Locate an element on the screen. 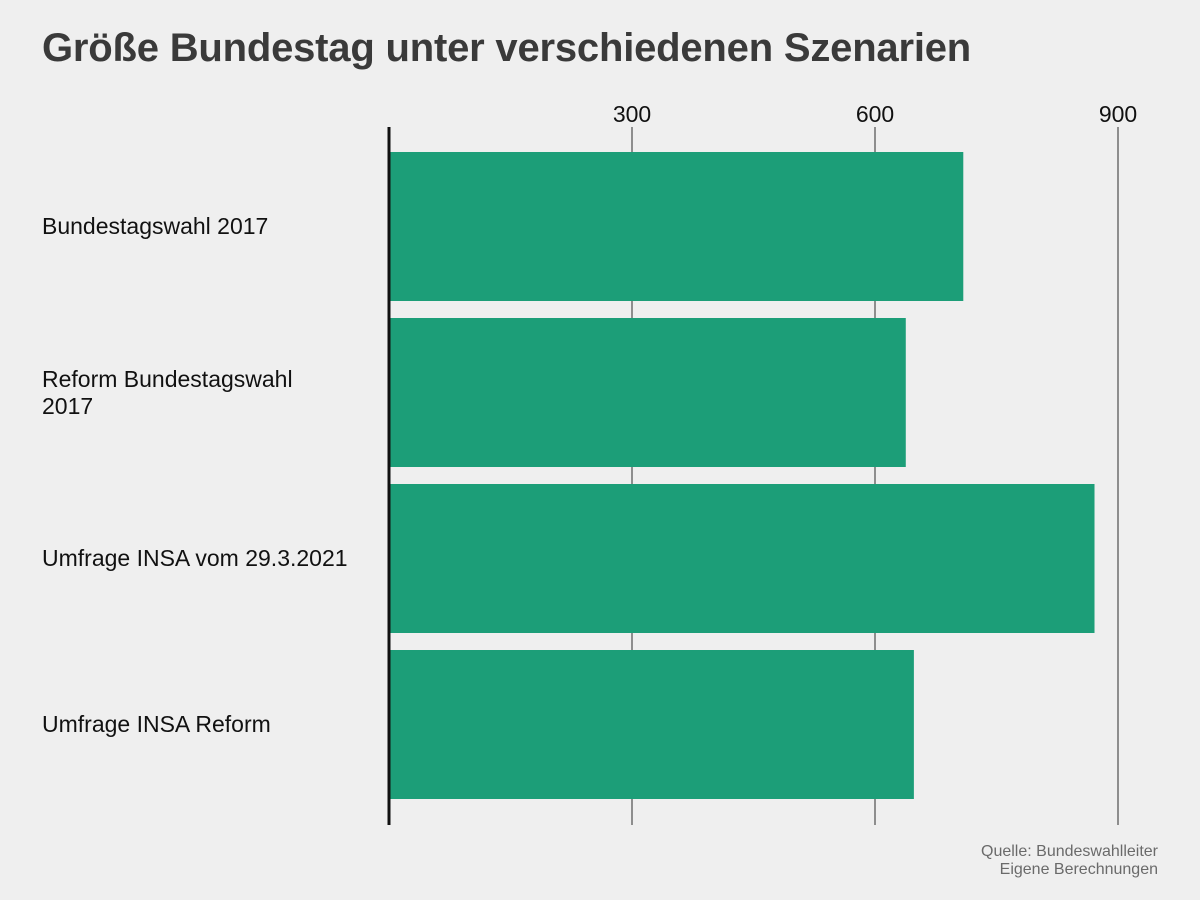 Image resolution: width=1200 pixels, height=900 pixels. source-line-1: Quelle: Bundeswahlleiter is located at coordinates (1069, 851).